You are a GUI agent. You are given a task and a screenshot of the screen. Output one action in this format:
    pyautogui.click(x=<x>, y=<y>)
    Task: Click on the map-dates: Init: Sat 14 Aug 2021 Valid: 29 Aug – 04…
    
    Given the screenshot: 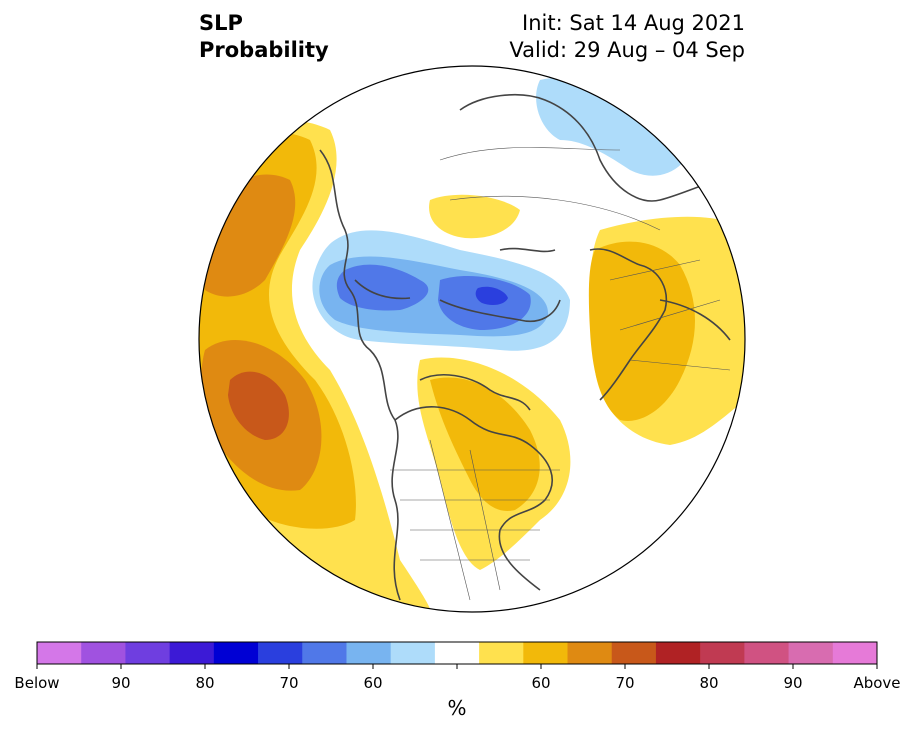 What is the action you would take?
    pyautogui.click(x=627, y=37)
    